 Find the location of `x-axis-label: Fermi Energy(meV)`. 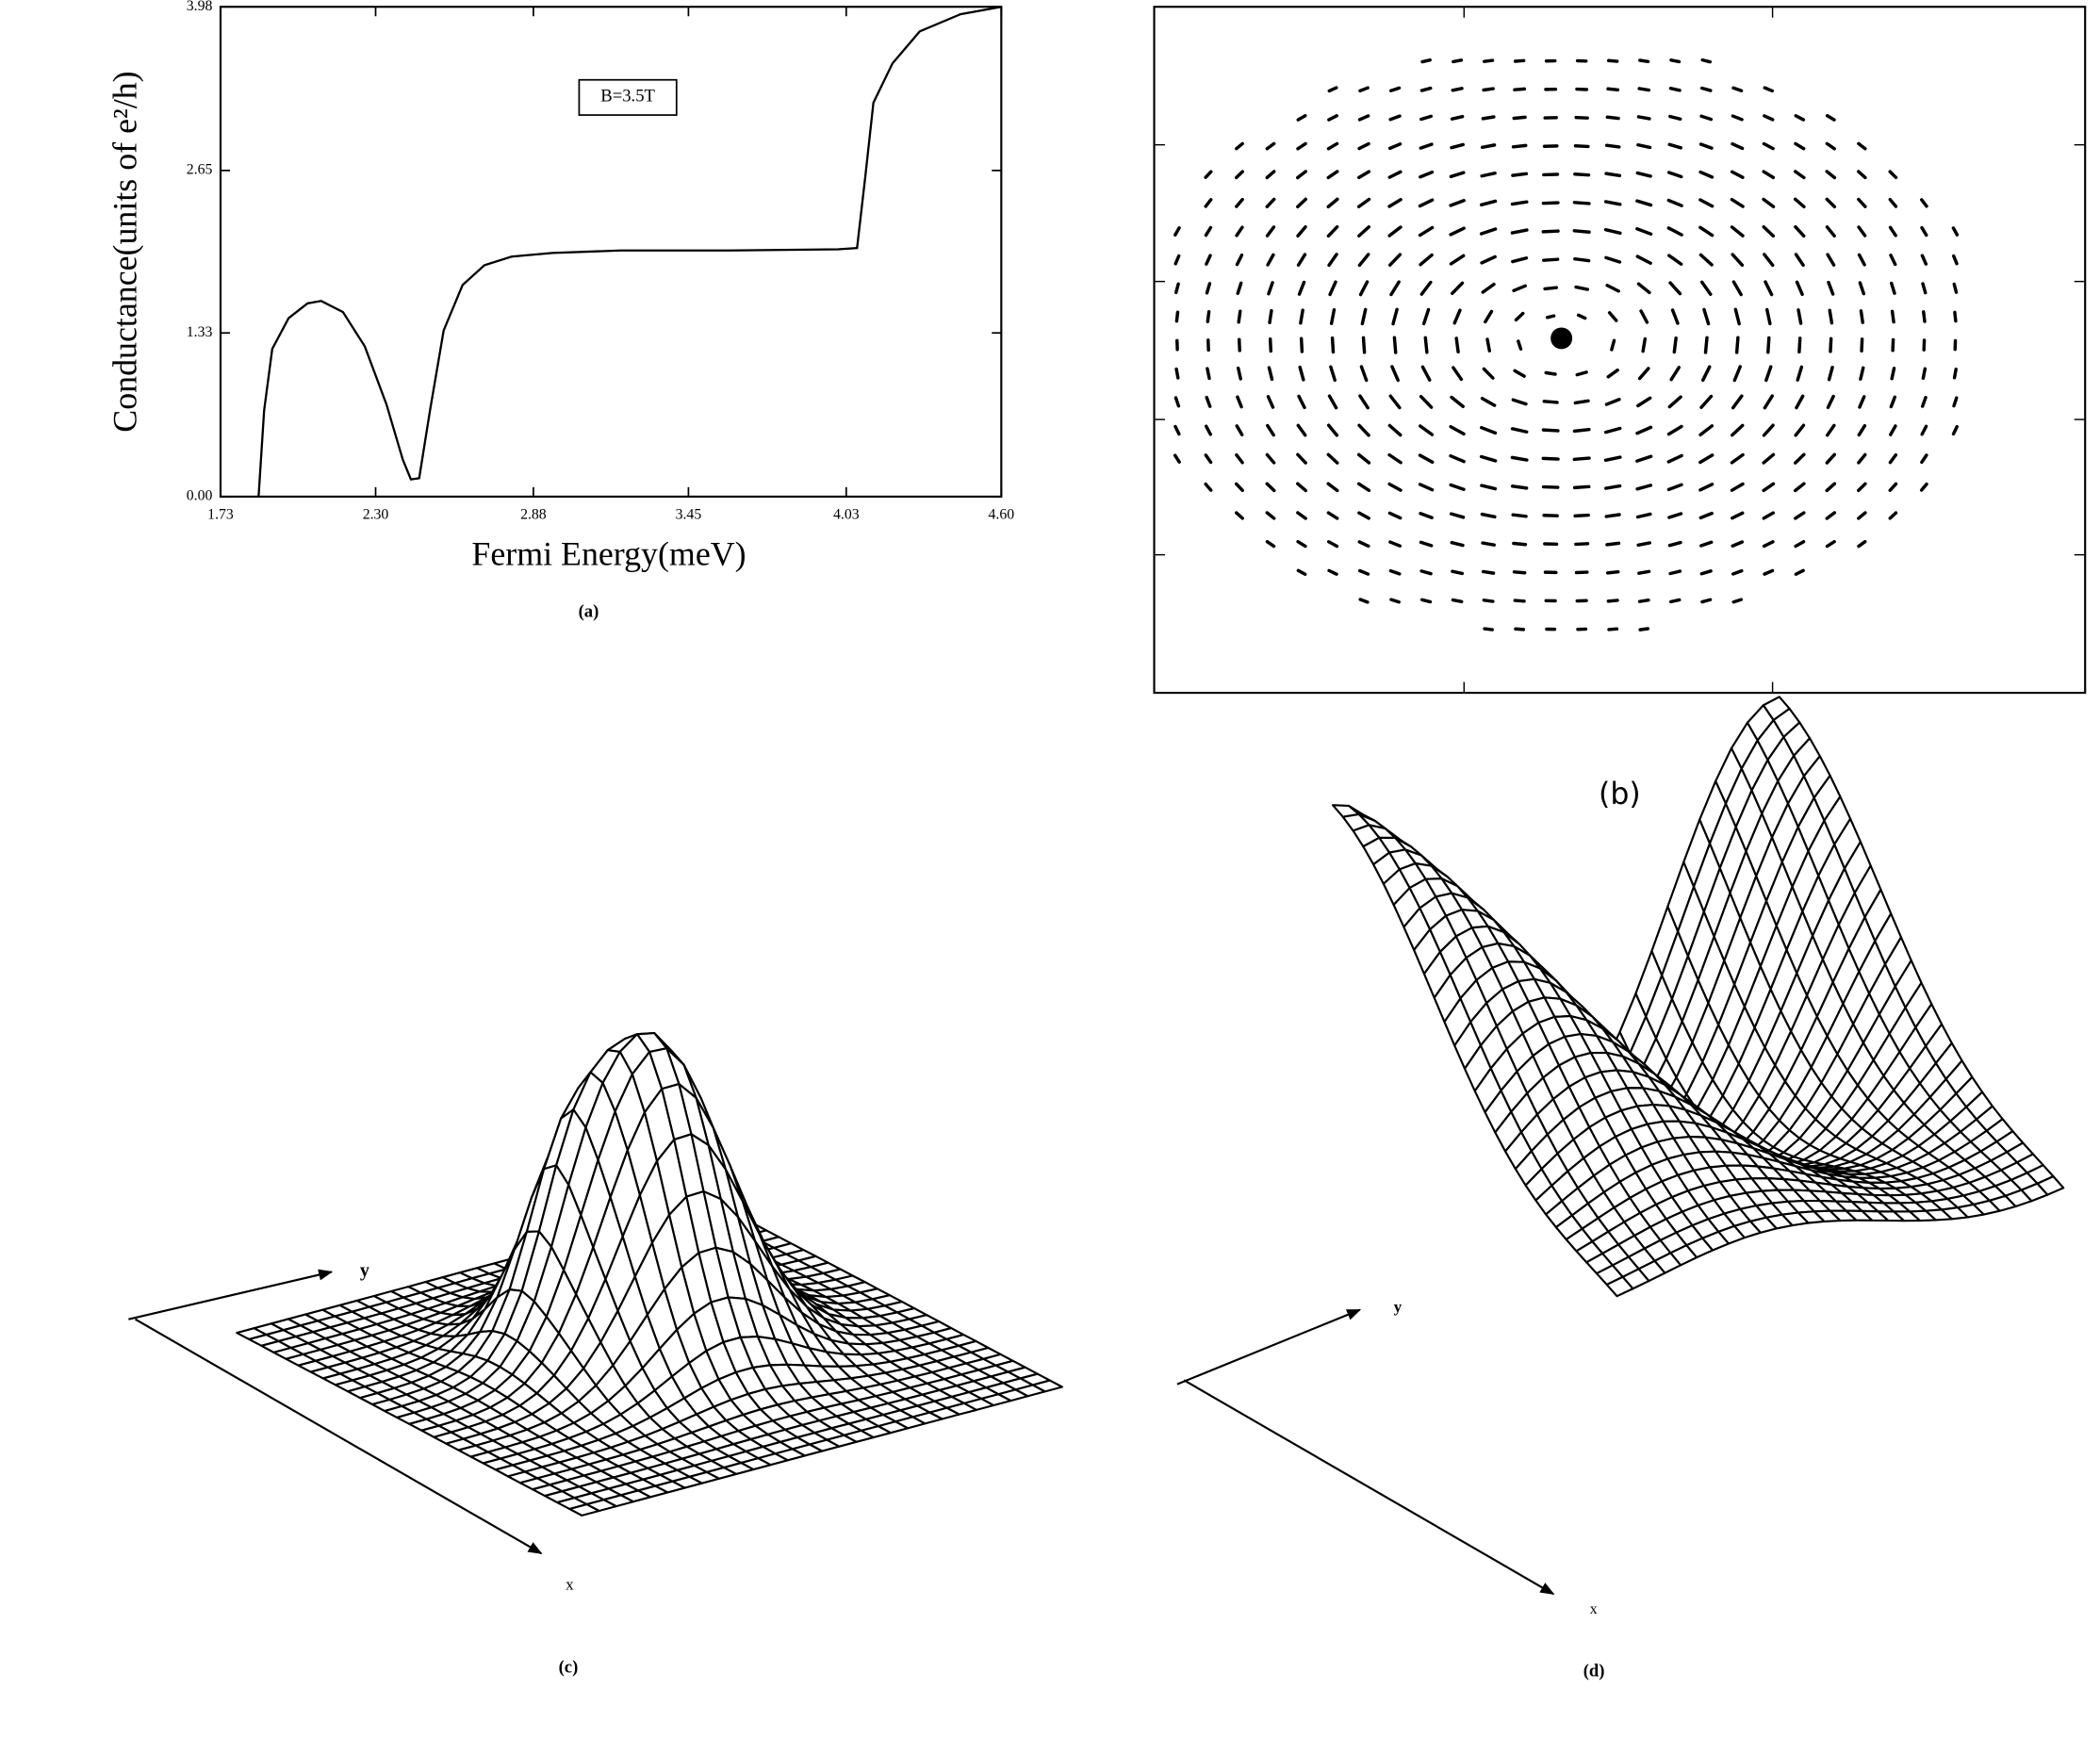

x-axis-label: Fermi Energy(meV) is located at coordinates (608, 554).